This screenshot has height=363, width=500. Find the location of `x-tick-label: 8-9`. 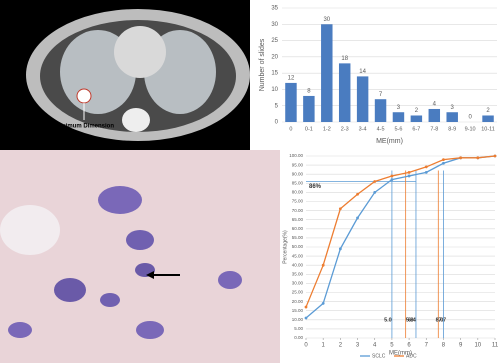

x-tick-label: 8-9 is located at coordinates (452, 129).